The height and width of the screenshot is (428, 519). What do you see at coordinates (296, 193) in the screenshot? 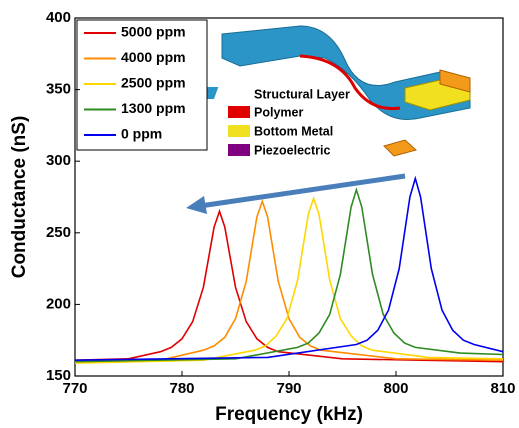
I see `shift-arrow` at bounding box center [296, 193].